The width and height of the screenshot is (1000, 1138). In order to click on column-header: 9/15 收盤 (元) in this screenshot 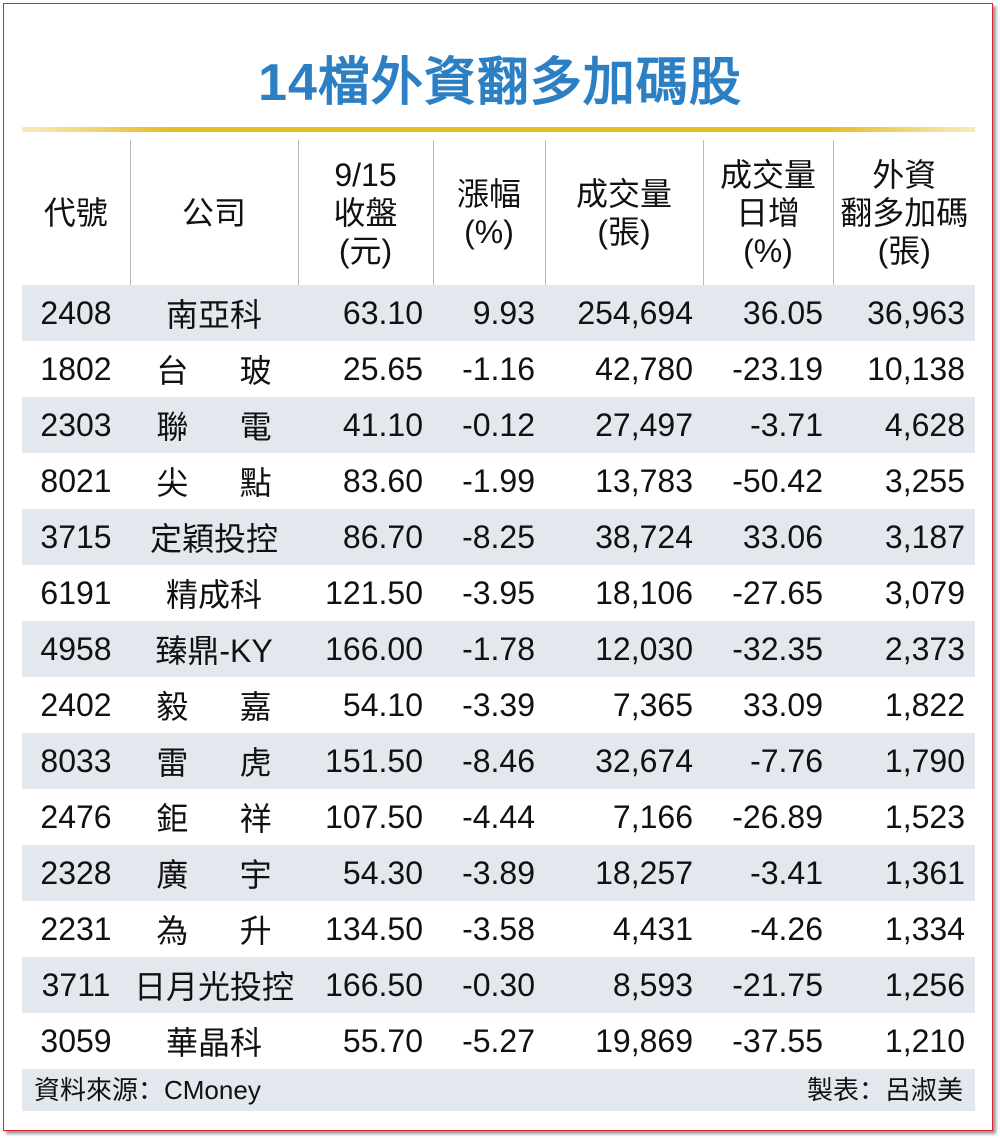, I will do `click(366, 212)`.